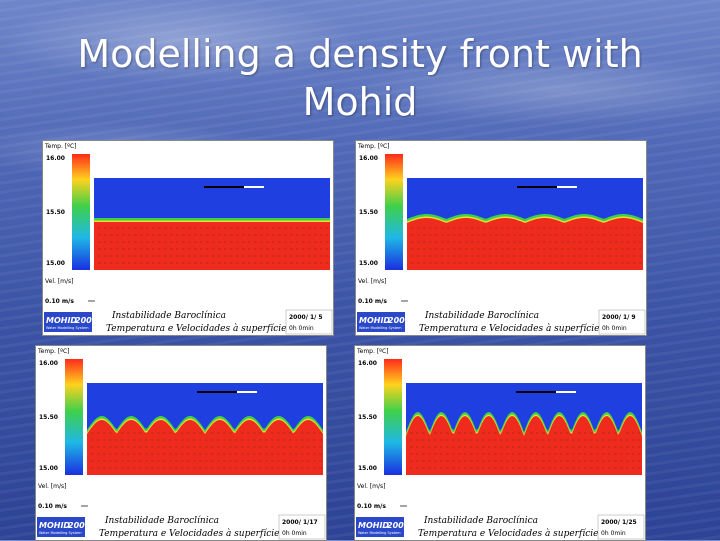 This screenshot has height=541, width=720. I want to click on timestamp-date: 2000/ 1/ 9, so click(619, 317).